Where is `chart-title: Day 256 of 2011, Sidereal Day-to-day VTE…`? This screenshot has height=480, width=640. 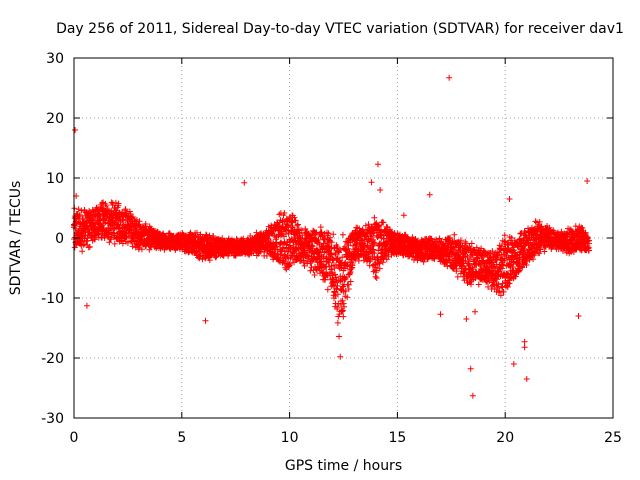
chart-title: Day 256 of 2011, Sidereal Day-to-day VTE… is located at coordinates (340, 29).